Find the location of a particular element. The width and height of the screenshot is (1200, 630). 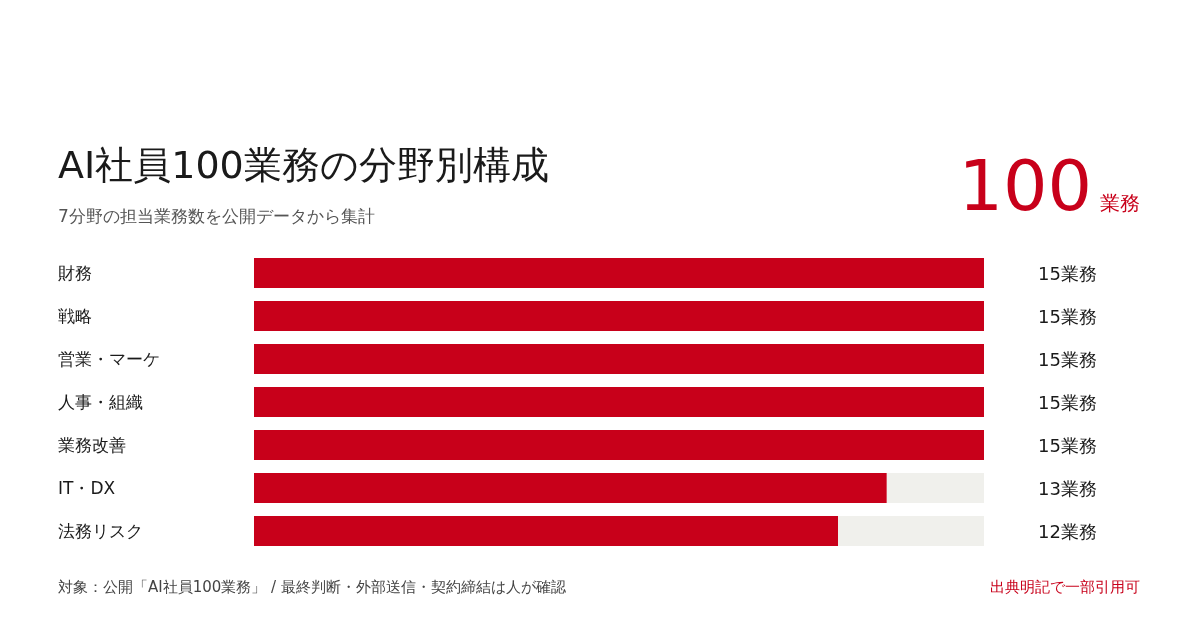

y-tick-label: 営業・マーケ is located at coordinates (109, 359).